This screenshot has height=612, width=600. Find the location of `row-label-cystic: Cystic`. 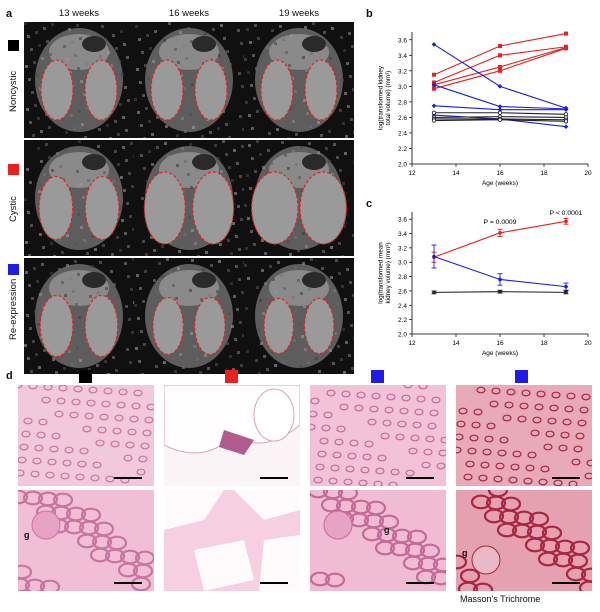

row-label-cystic: Cystic is located at coordinates (13, 209).